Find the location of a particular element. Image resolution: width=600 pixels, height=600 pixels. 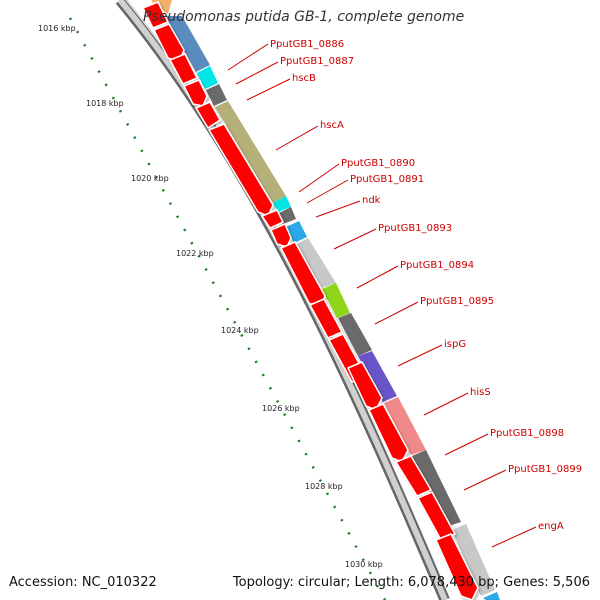

scale-label: 1024 kbp is located at coordinates (240, 330).